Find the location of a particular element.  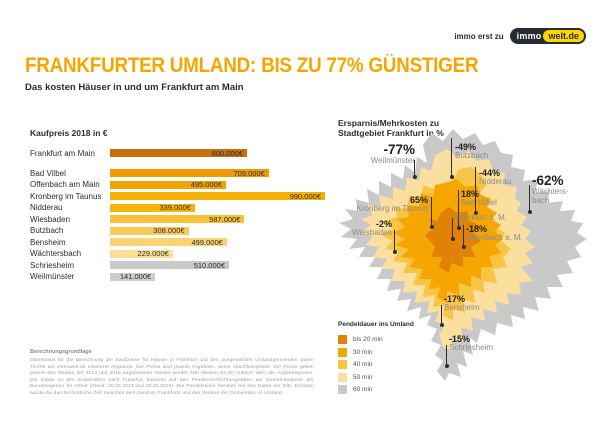

bar-row: Wiesbaden 587.000€ is located at coordinates (181, 219).